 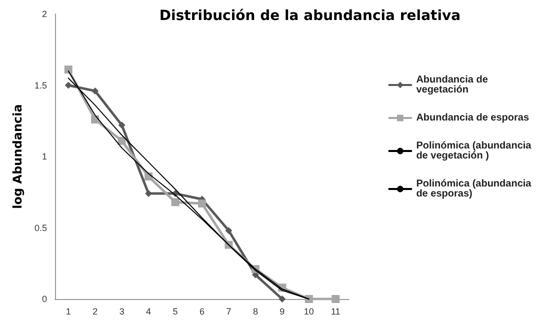 What do you see at coordinates (121, 311) in the screenshot?
I see `x-tick-label: 3` at bounding box center [121, 311].